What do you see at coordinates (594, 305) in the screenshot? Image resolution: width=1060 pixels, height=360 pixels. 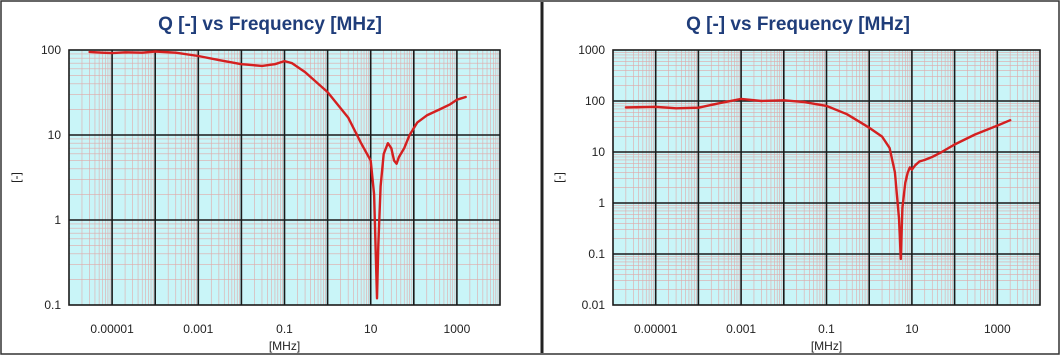 I see `y-tick-label: 0.01` at bounding box center [594, 305].